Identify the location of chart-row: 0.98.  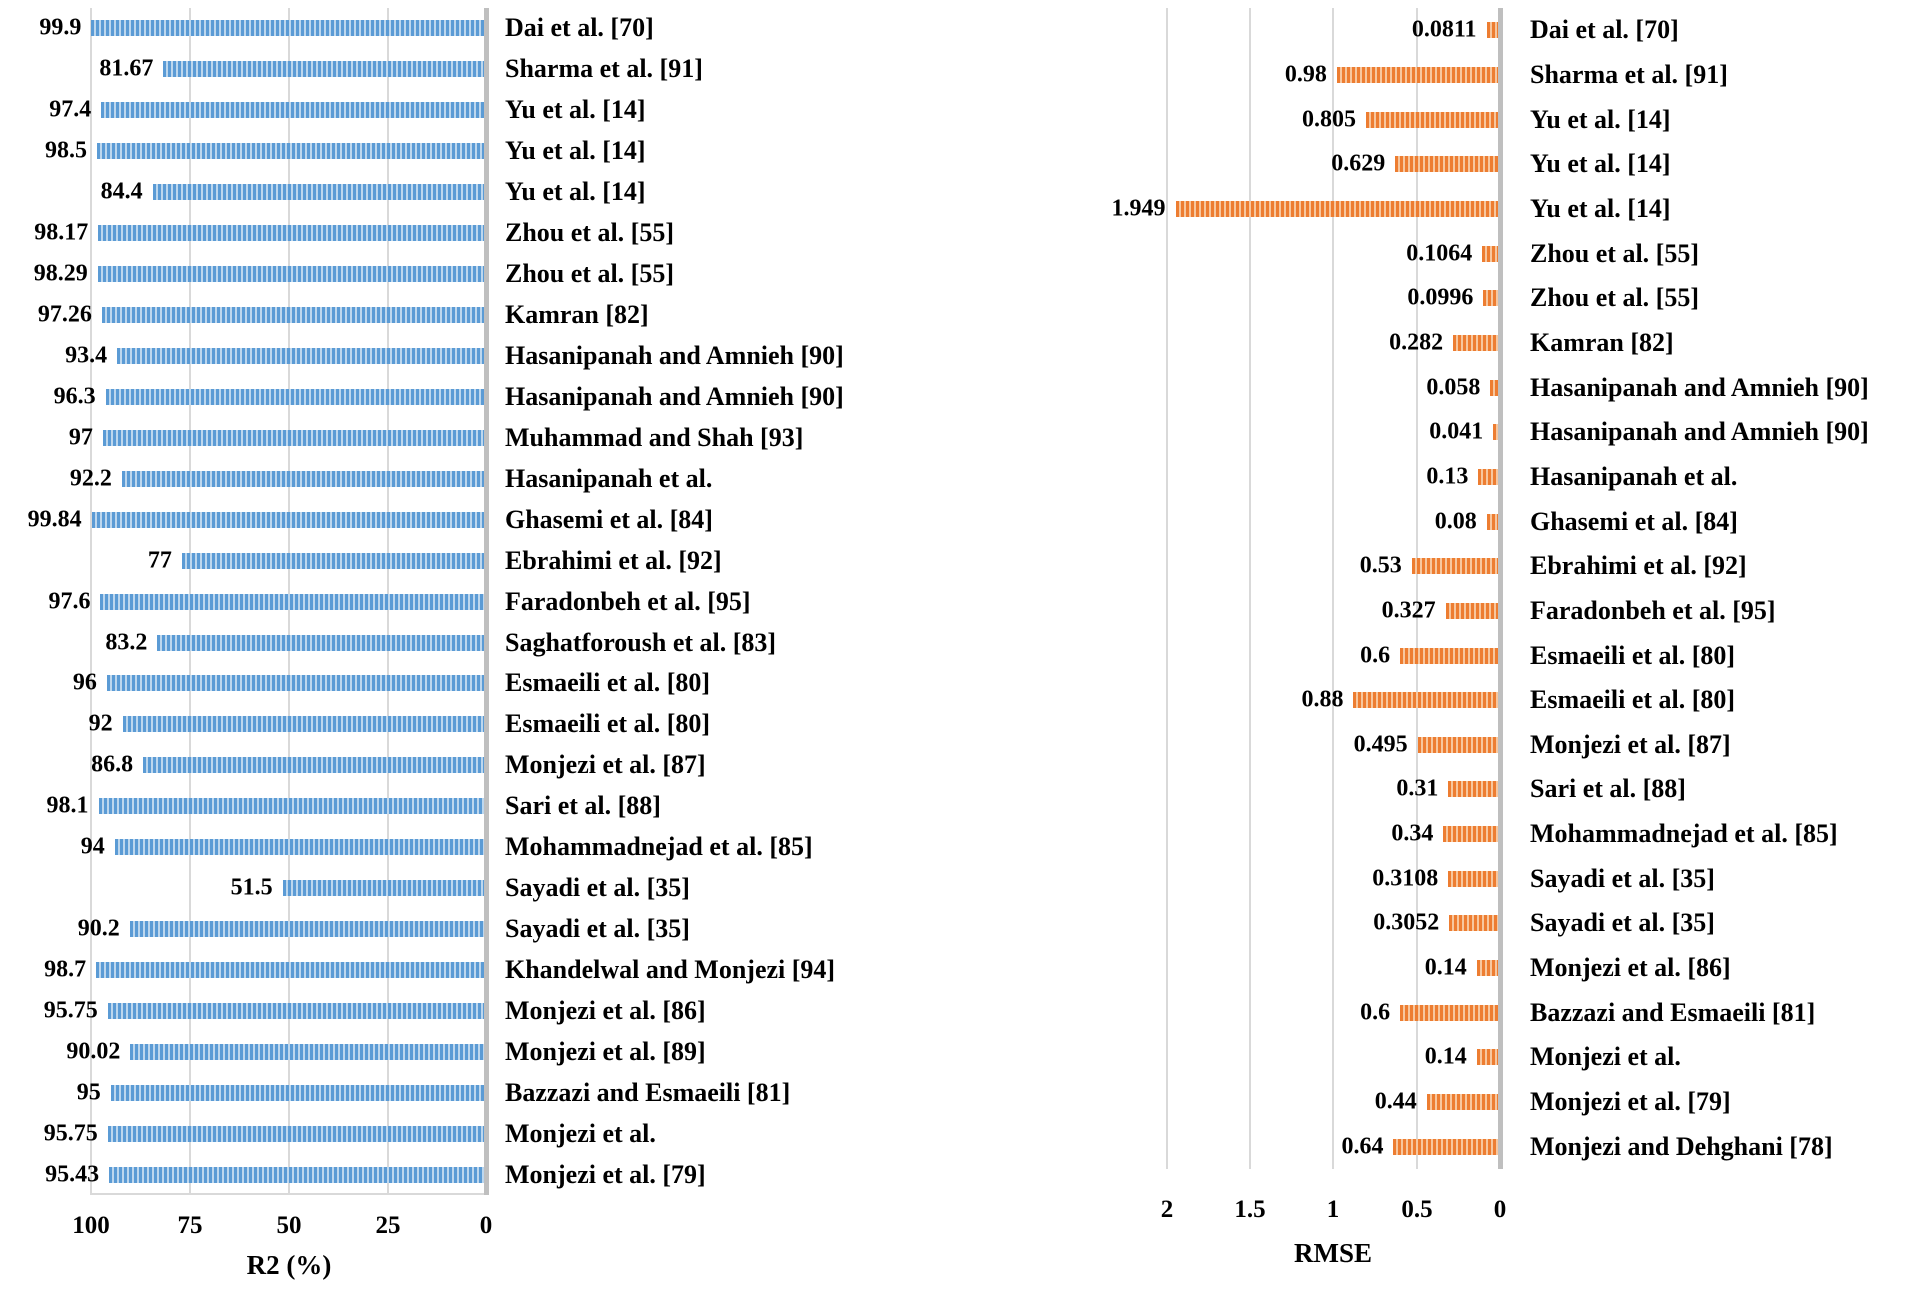
(1225, 75).